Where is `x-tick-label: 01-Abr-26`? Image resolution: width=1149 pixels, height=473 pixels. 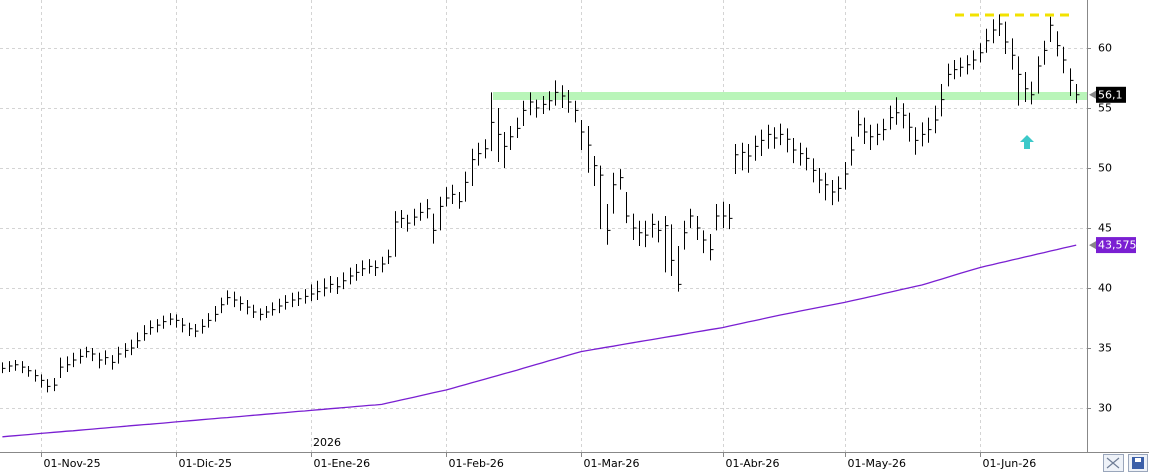 x-tick-label: 01-Abr-26 is located at coordinates (753, 463).